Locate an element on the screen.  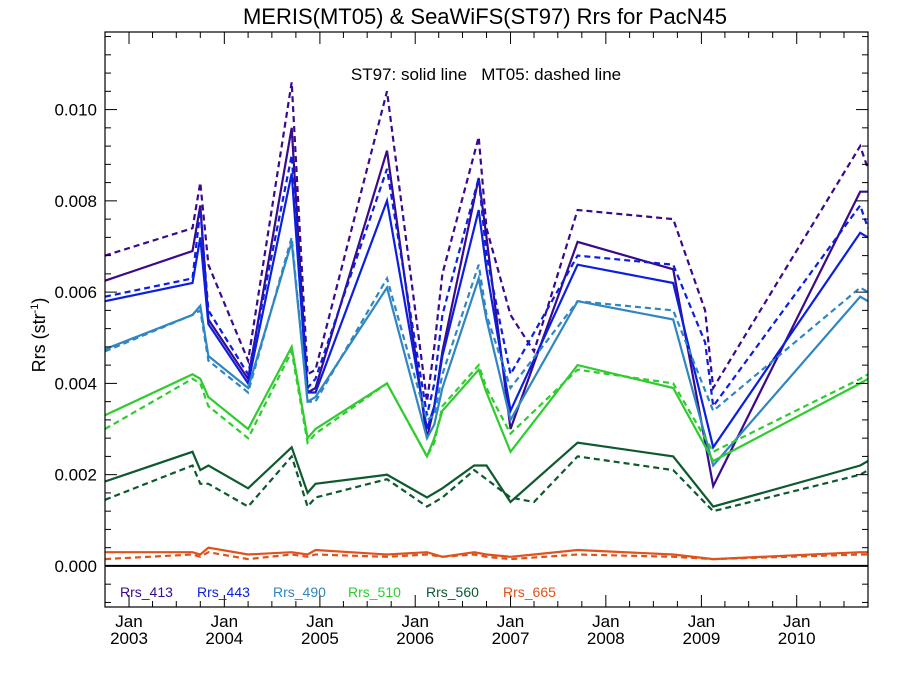
x-tick-label-year: 2004 is located at coordinates (224, 638).